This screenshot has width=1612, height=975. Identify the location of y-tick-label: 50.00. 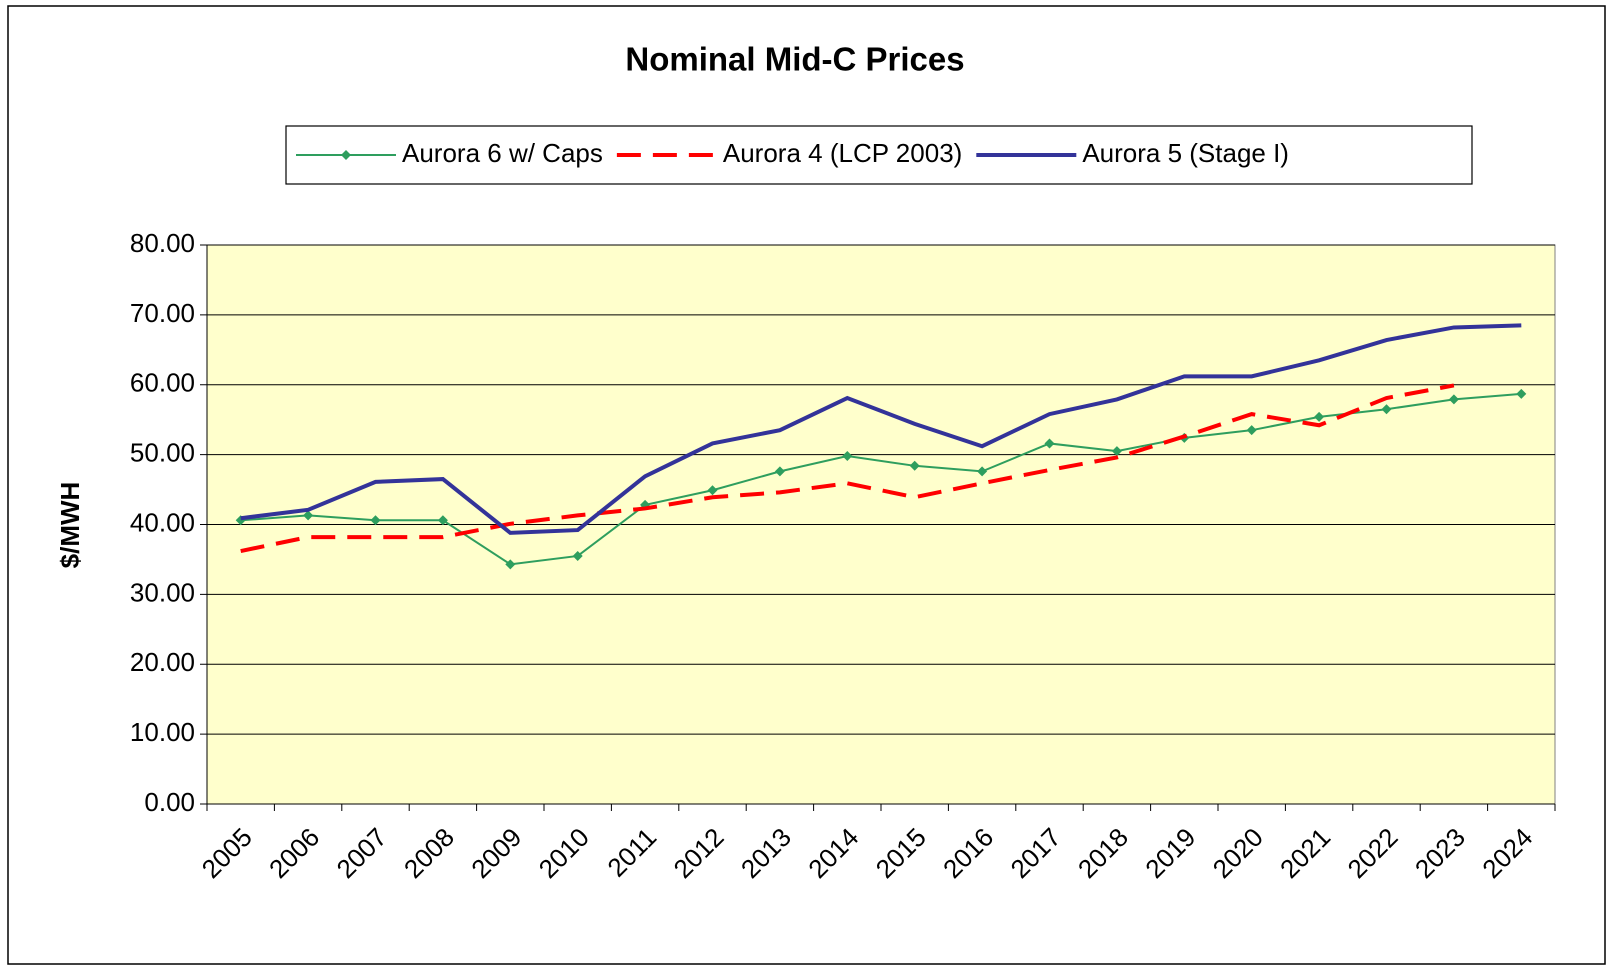
(162, 453).